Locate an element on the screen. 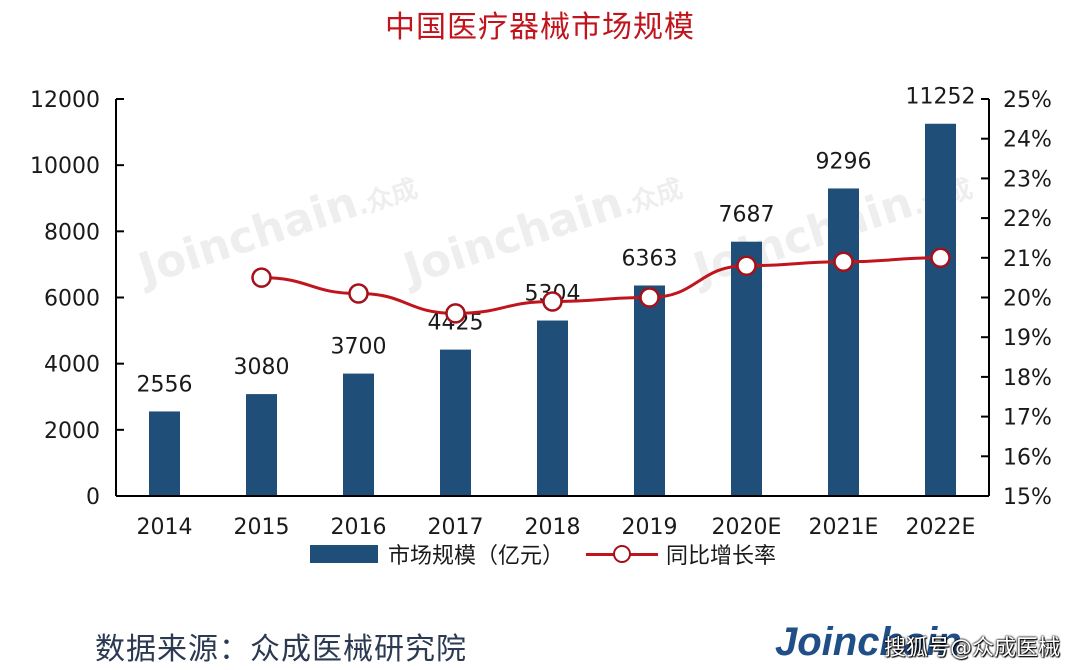  data-source-note: 数据来源：众成医械研究院 is located at coordinates (281, 649).